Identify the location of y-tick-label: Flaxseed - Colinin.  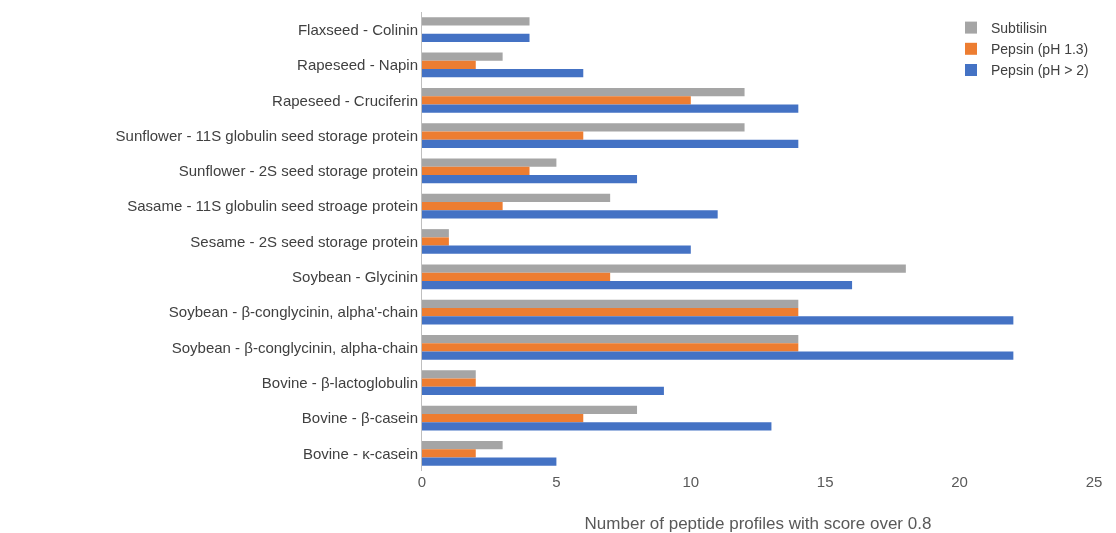
(357, 29).